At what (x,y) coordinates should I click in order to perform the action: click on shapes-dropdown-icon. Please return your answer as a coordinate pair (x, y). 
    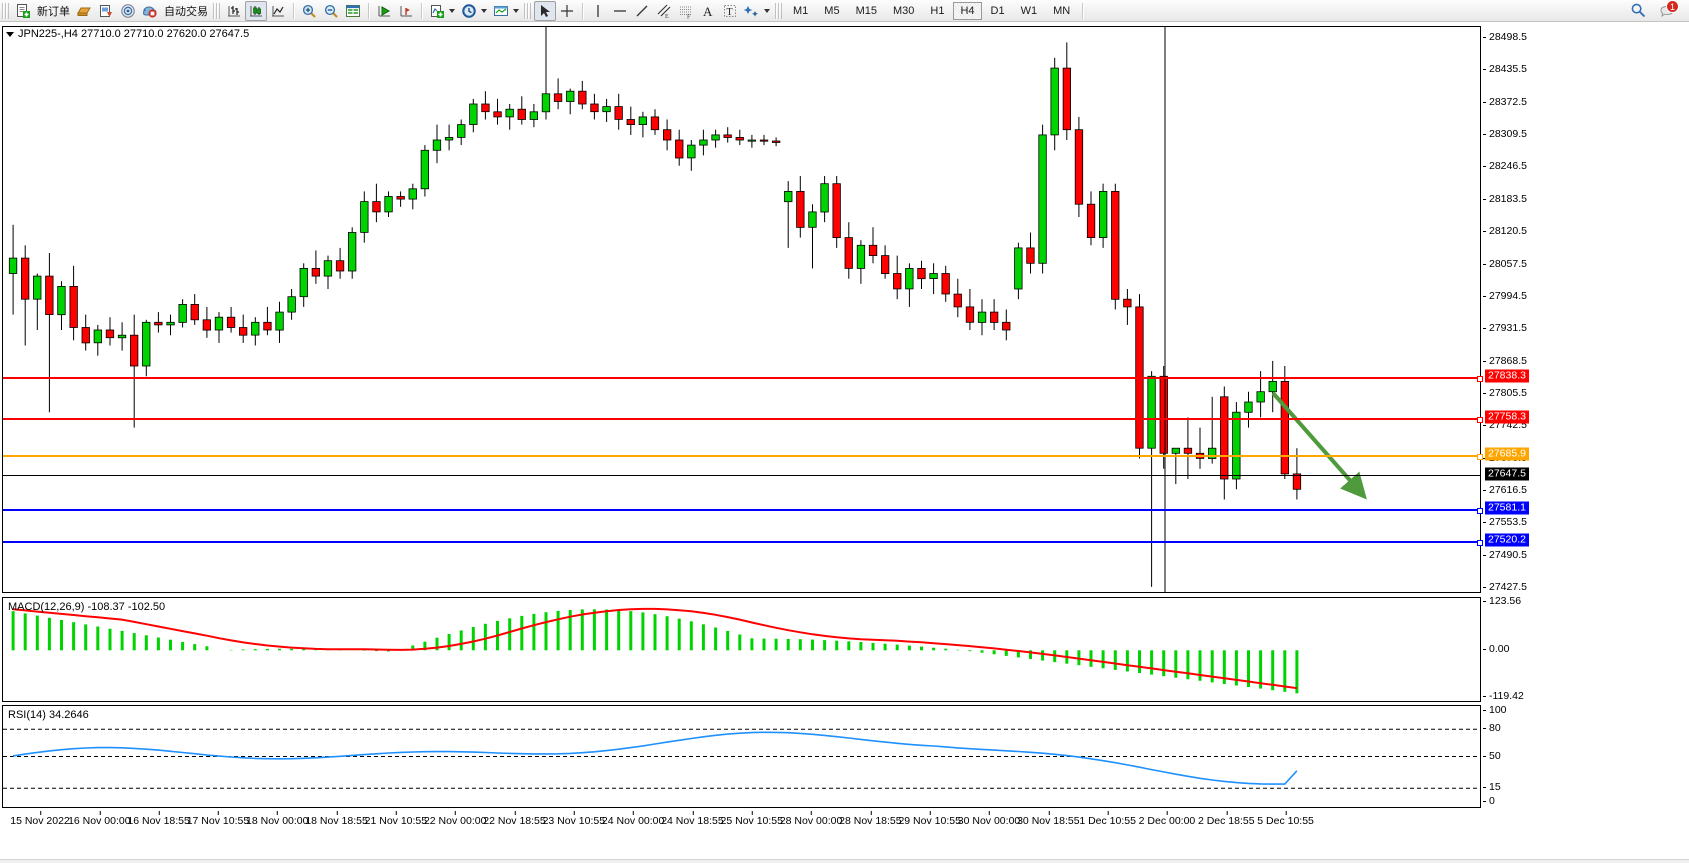
    Looking at the image, I should click on (767, 10).